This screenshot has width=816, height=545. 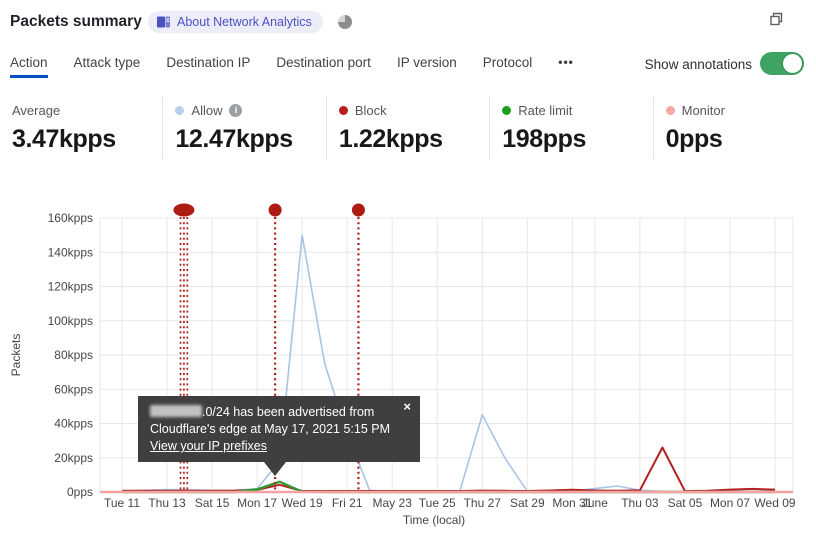 I want to click on stat-label-row: Allow i, so click(x=246, y=110).